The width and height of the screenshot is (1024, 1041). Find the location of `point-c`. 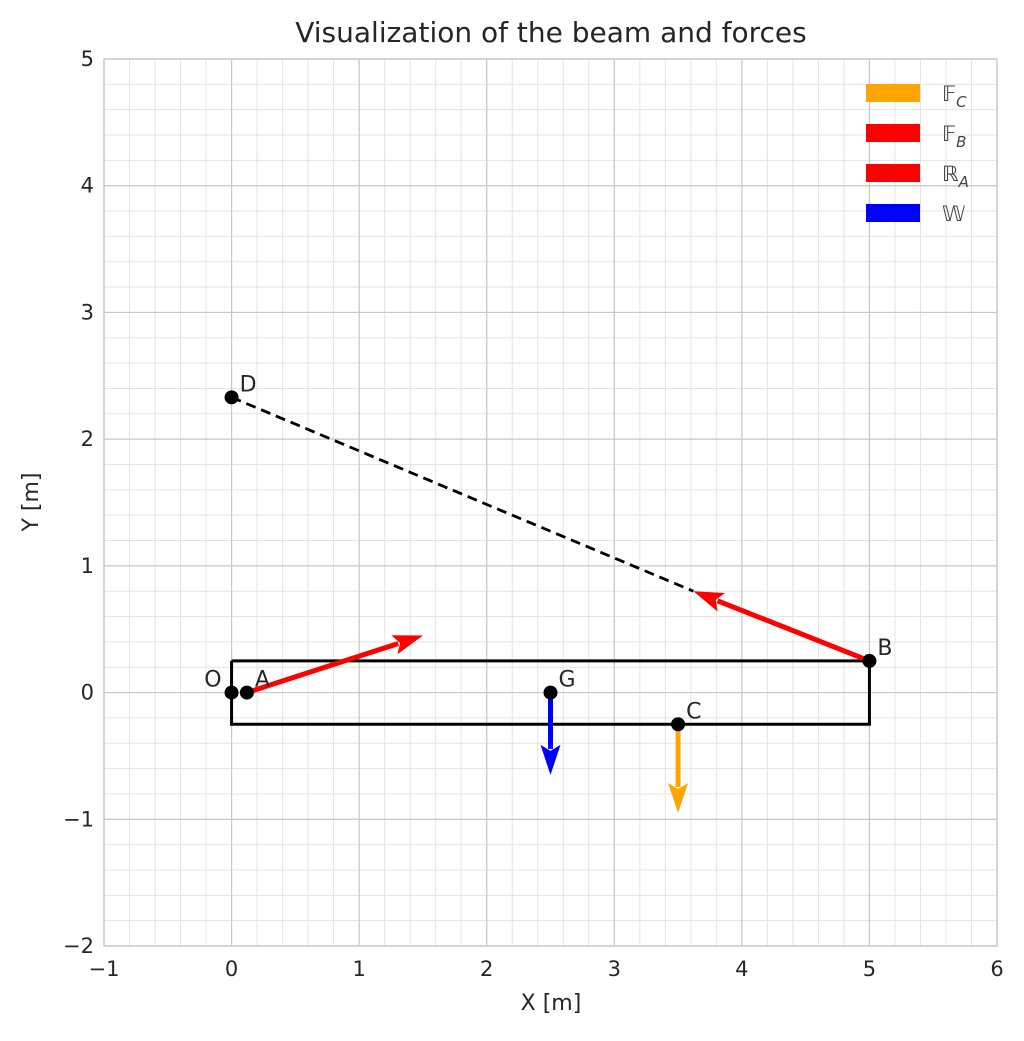

point-c is located at coordinates (678, 724).